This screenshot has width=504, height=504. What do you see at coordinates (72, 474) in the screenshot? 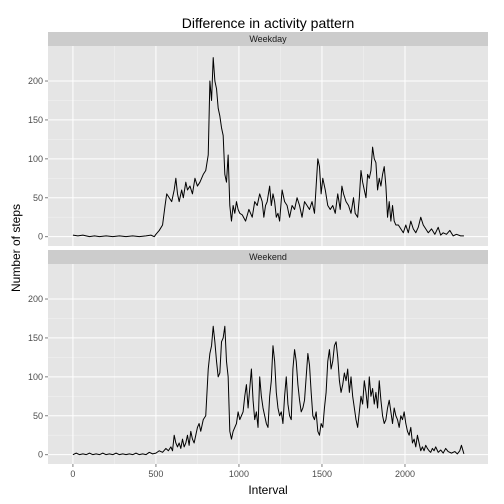
I see `x-tick-label: 0` at bounding box center [72, 474].